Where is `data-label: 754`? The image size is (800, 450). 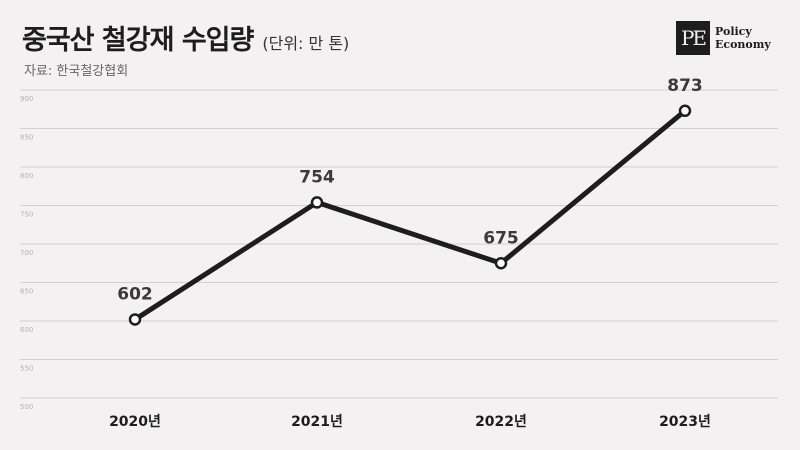
data-label: 754 is located at coordinates (317, 177).